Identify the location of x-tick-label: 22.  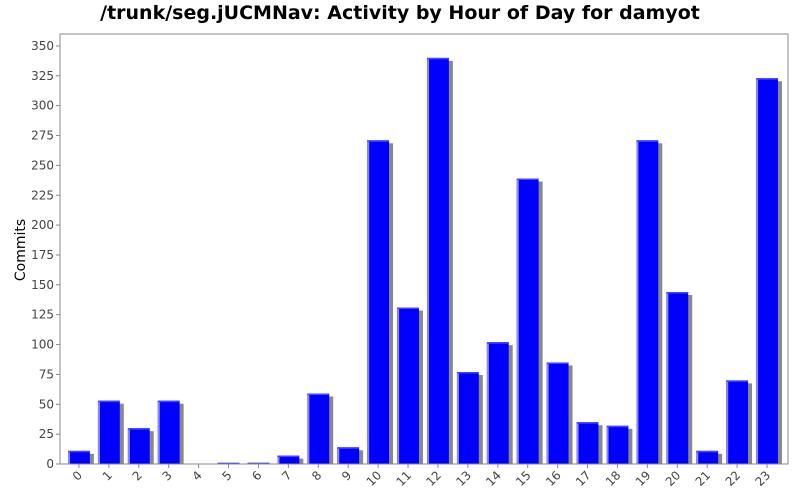
(733, 478).